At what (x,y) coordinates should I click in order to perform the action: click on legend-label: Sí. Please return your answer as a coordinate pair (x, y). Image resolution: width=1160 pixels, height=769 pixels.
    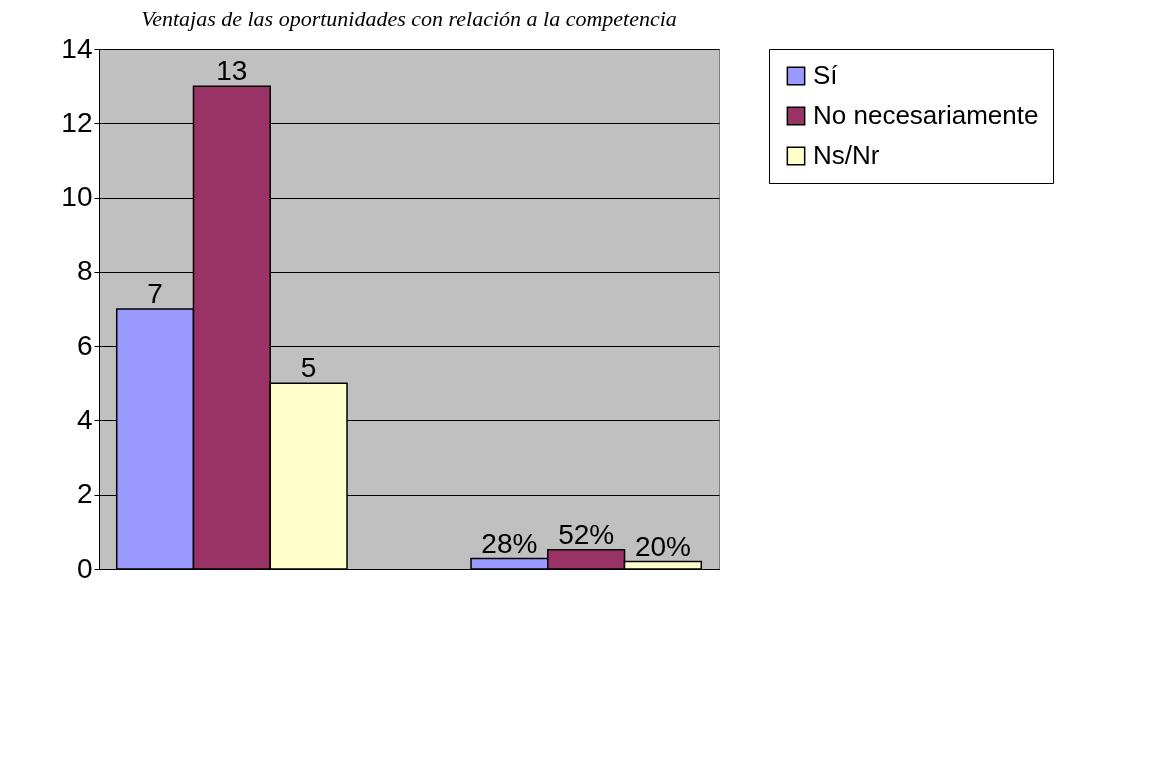
    Looking at the image, I should click on (826, 75).